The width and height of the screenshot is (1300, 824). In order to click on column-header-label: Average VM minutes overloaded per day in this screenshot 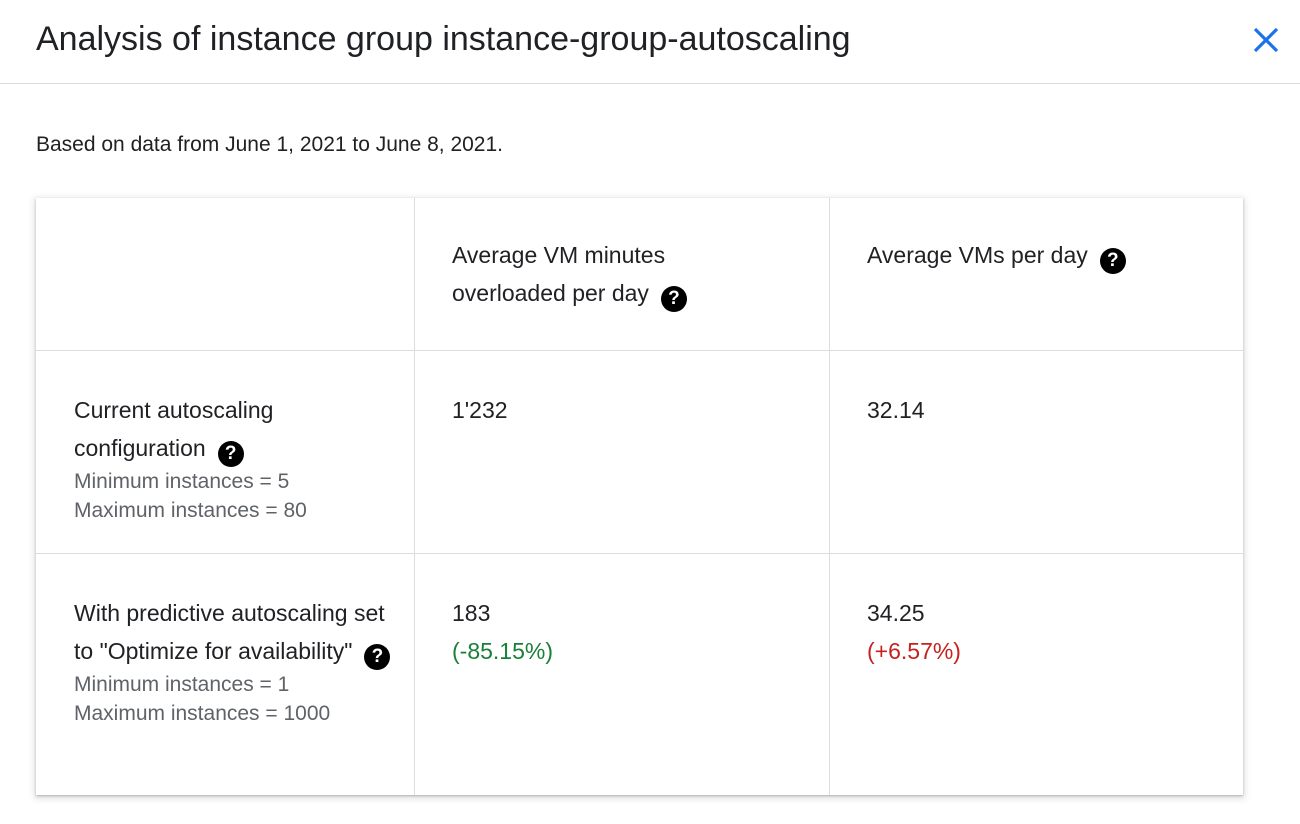, I will do `click(559, 274)`.